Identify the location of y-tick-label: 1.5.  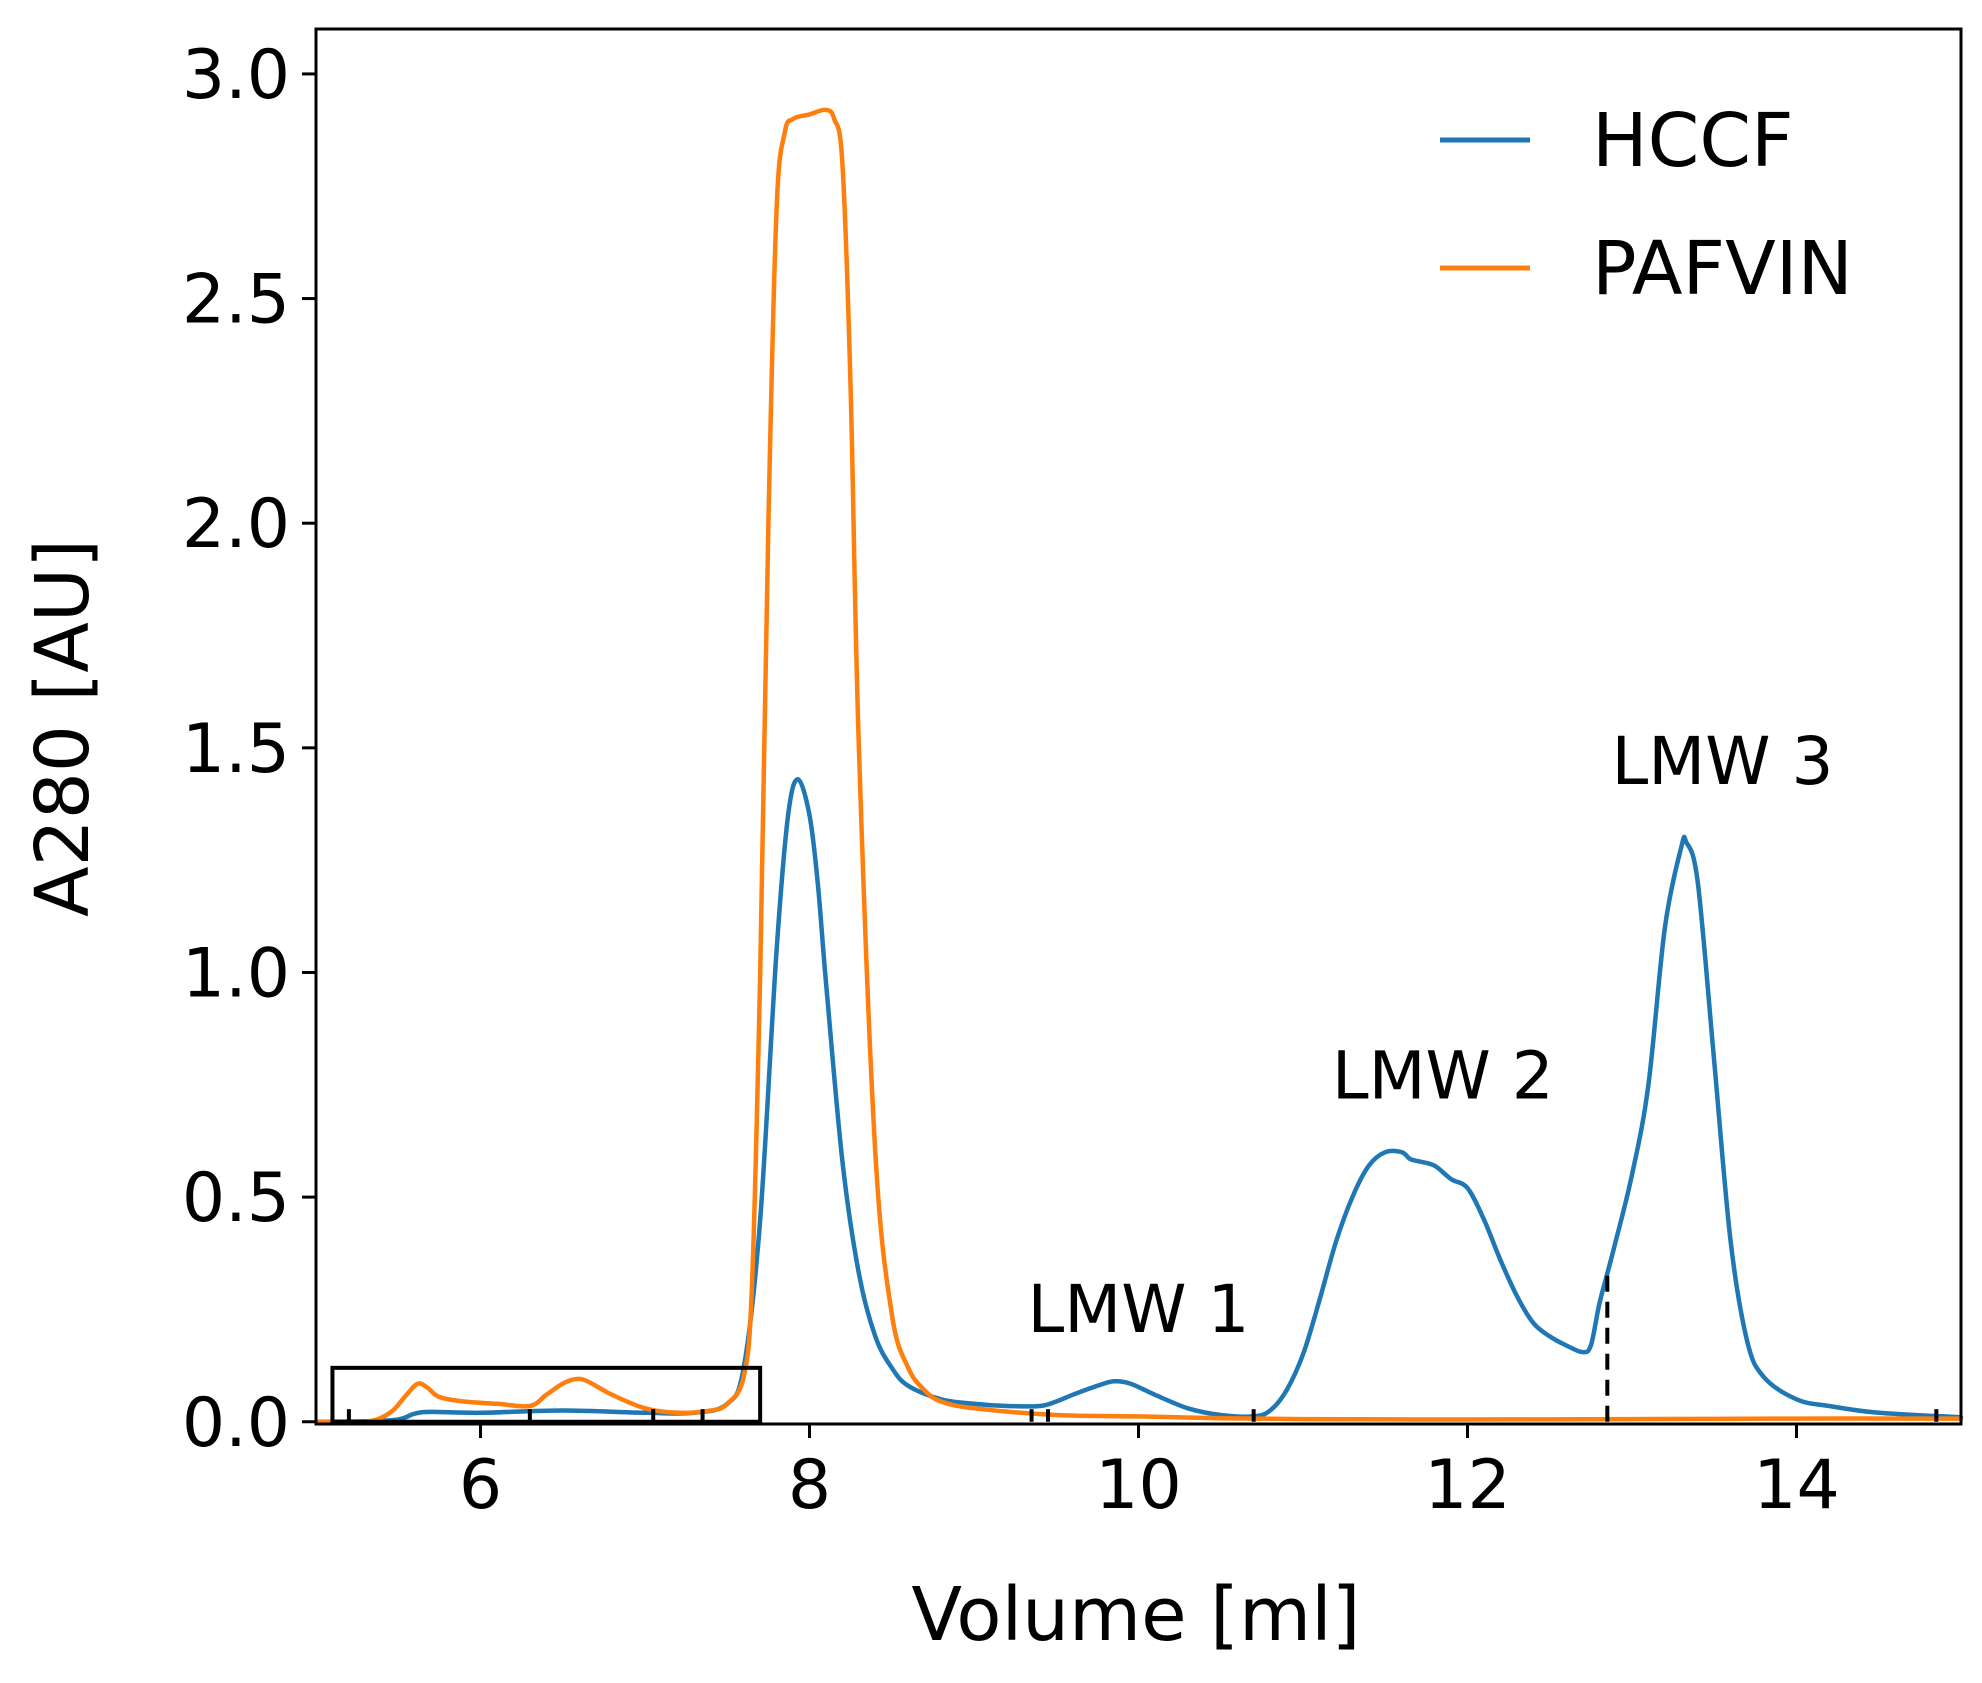
(236, 749).